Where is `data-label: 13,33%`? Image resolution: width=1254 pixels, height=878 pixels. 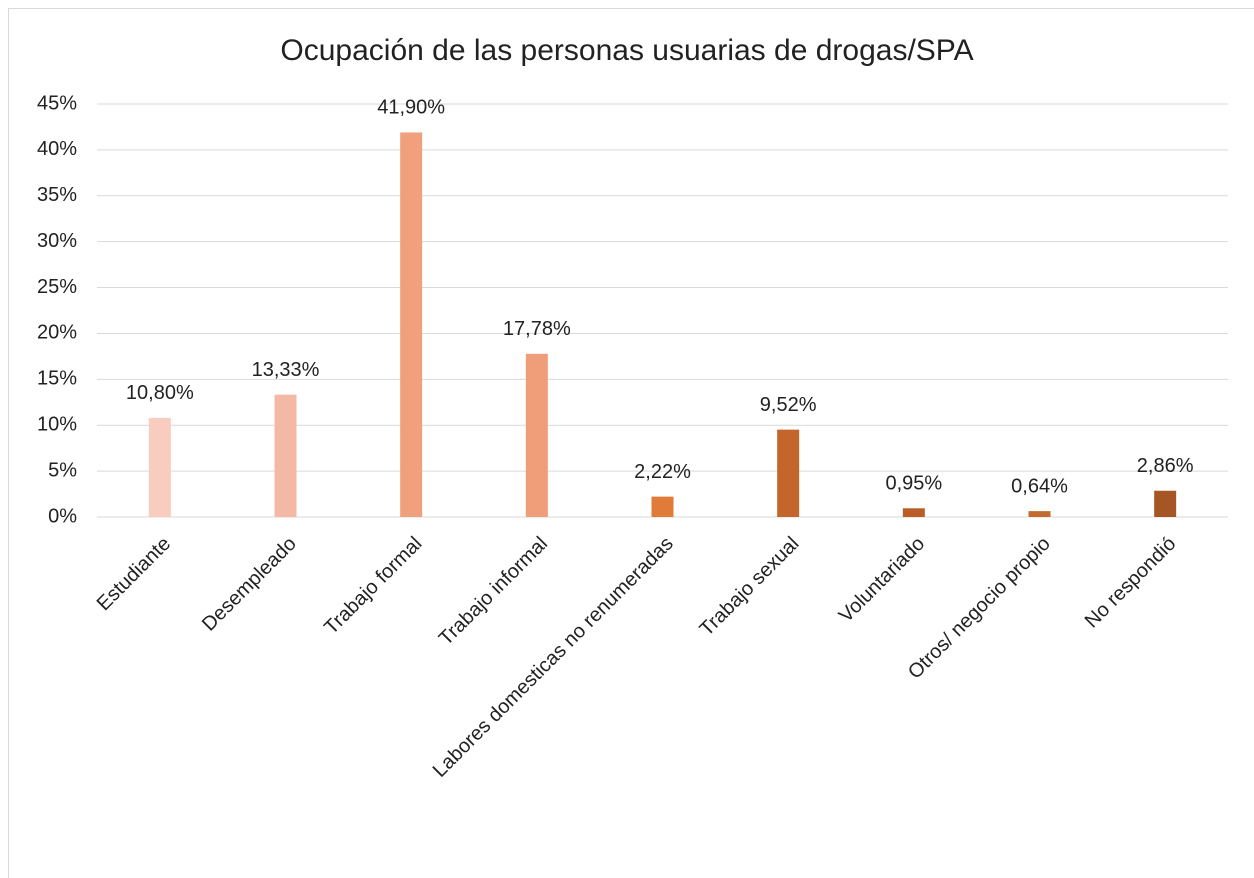
data-label: 13,33% is located at coordinates (286, 370).